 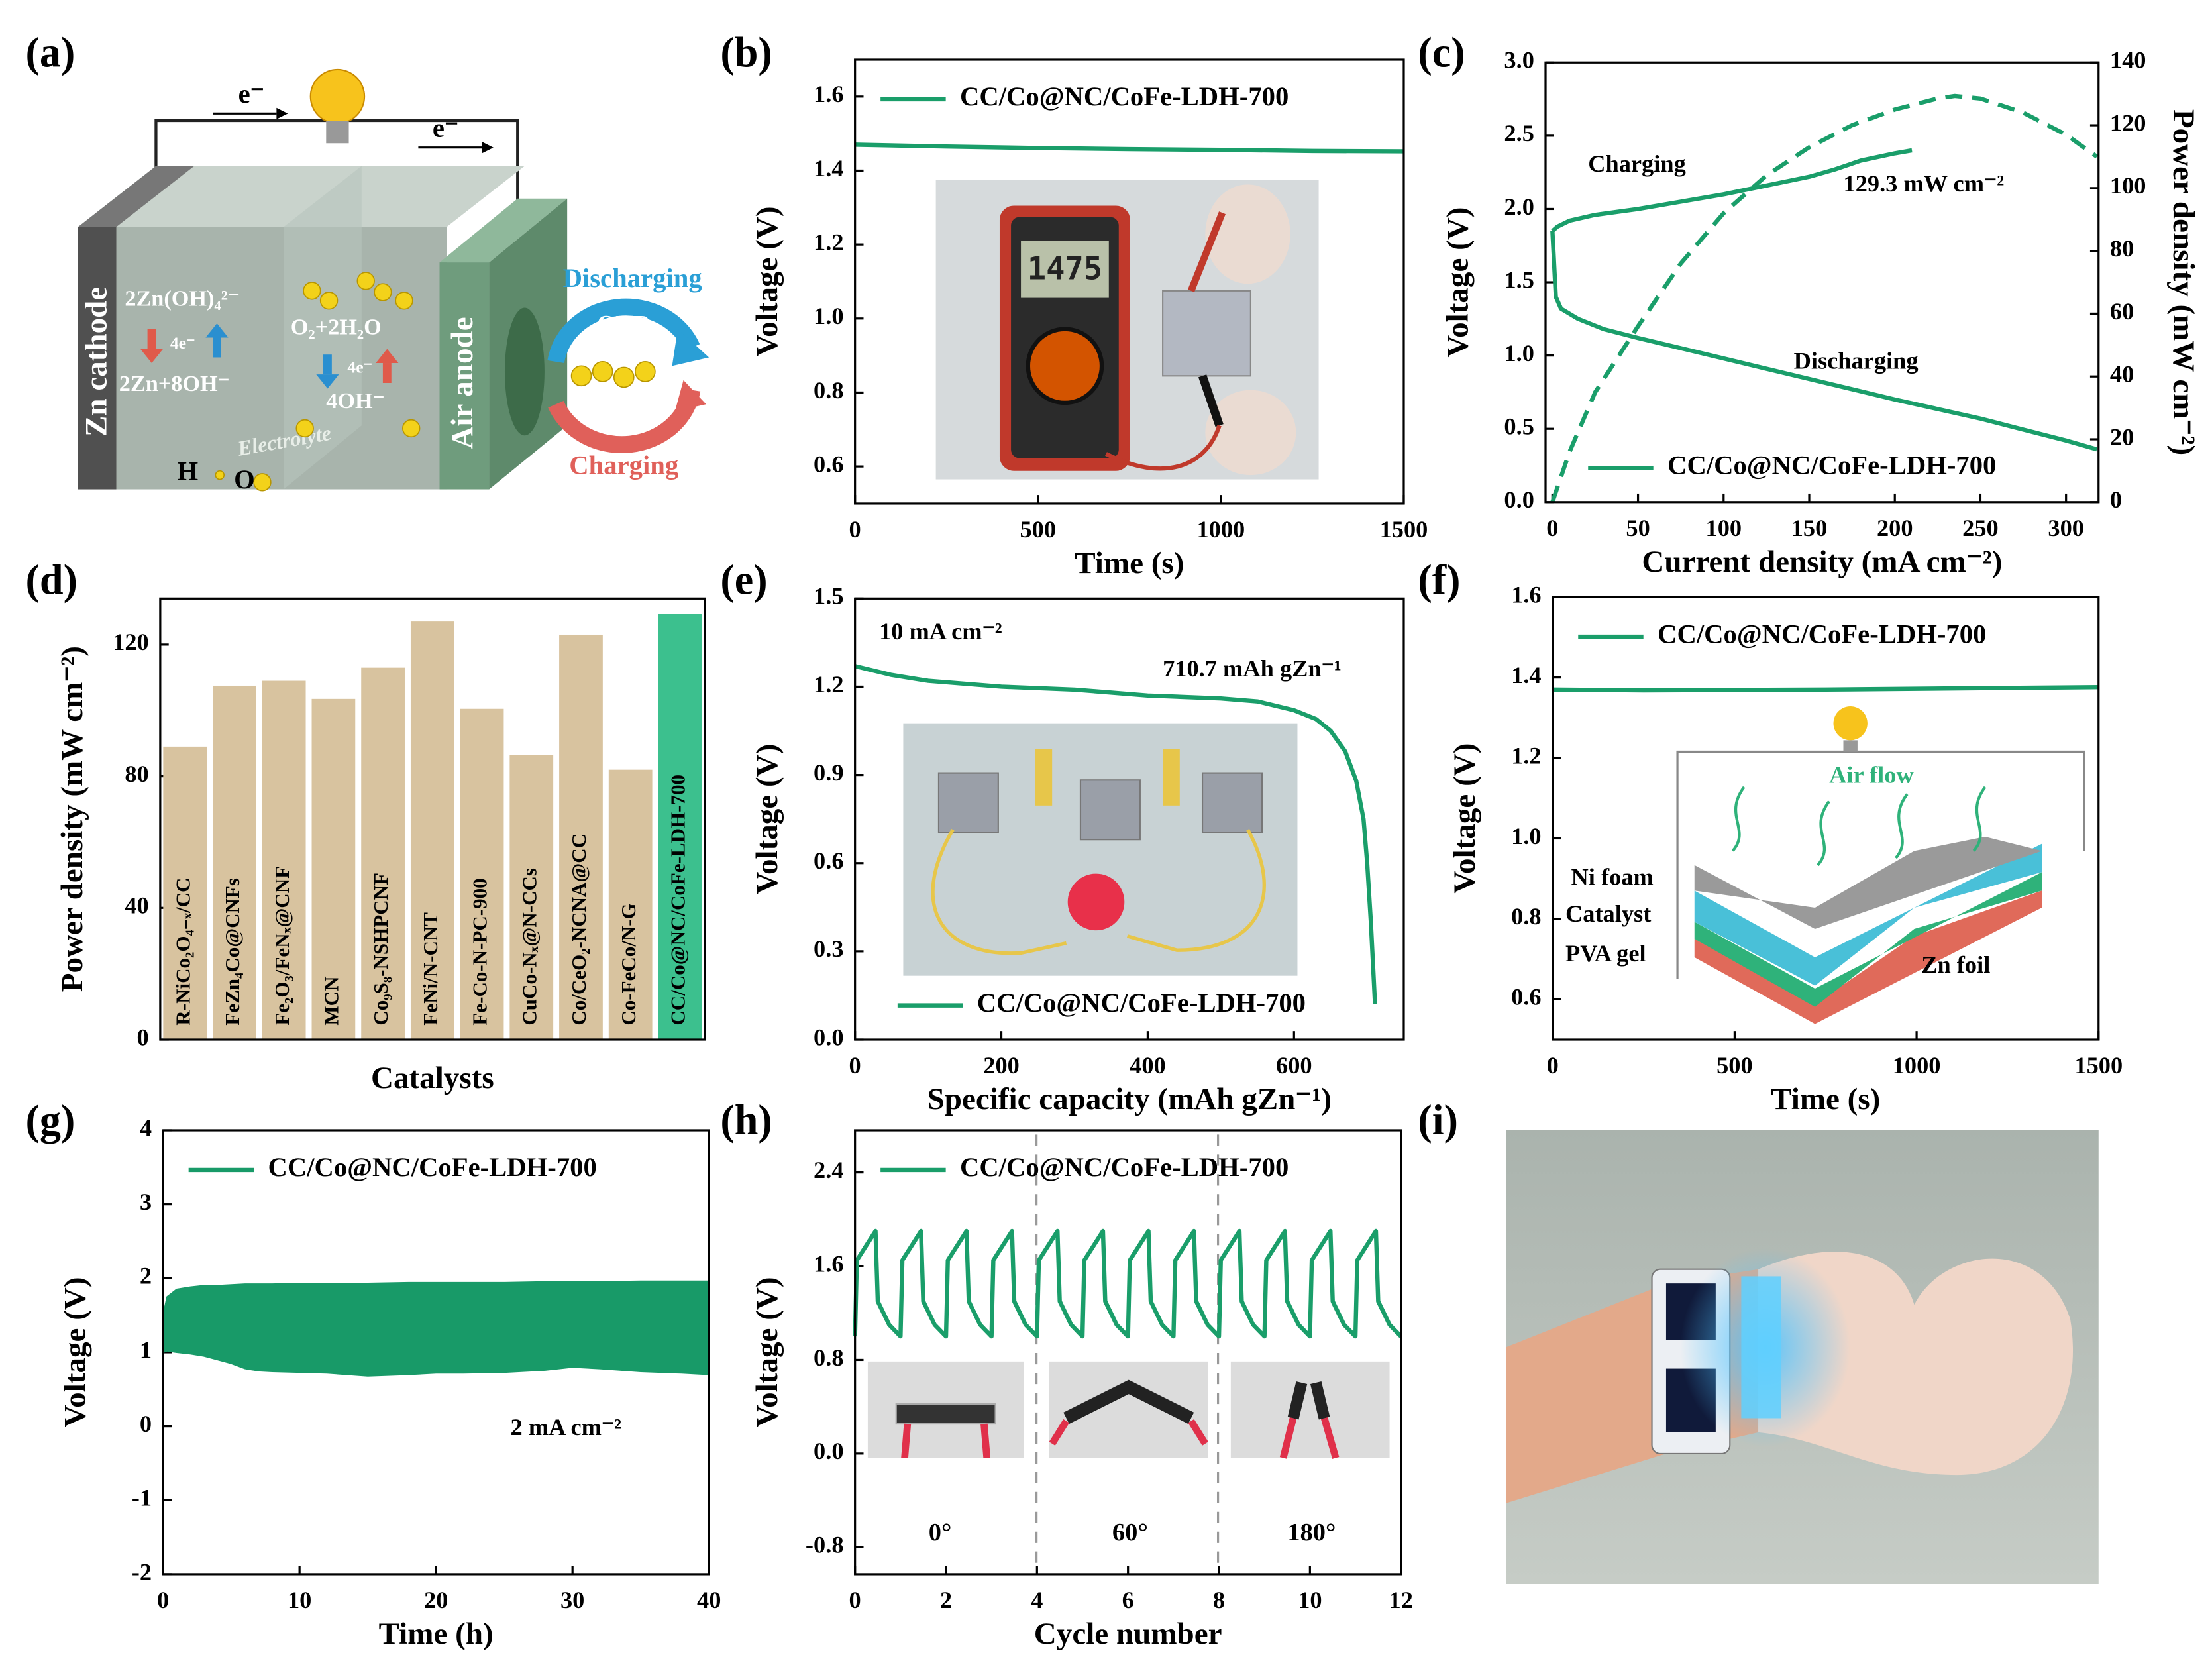 I want to click on y-tick-label: 80, so click(x=136, y=774).